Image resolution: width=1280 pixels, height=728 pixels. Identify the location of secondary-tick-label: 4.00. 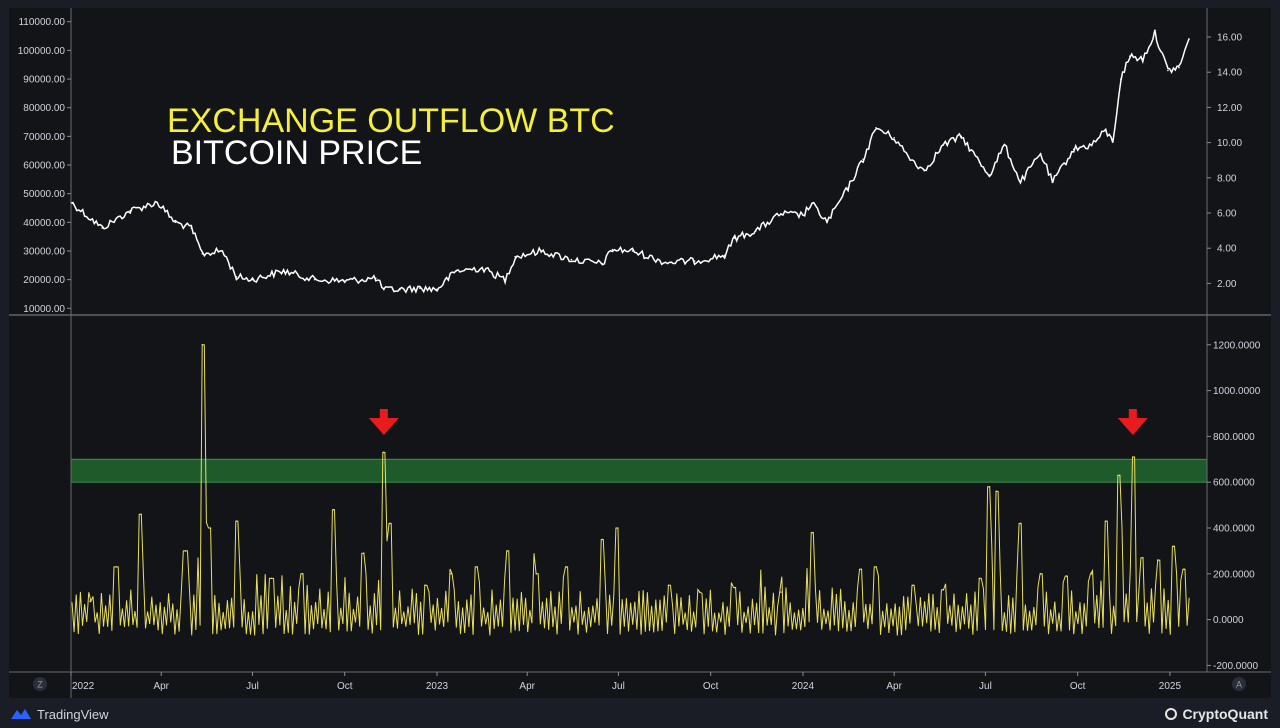
(1227, 249).